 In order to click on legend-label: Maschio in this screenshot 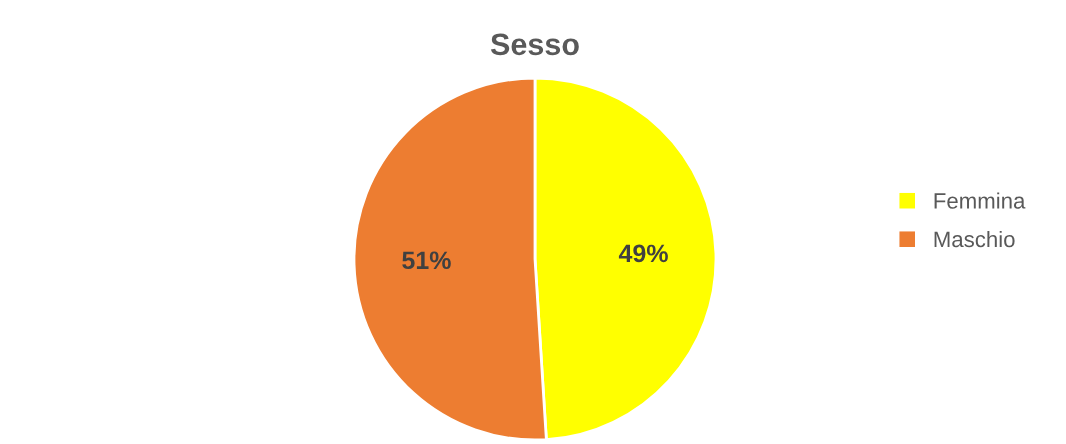, I will do `click(974, 239)`.